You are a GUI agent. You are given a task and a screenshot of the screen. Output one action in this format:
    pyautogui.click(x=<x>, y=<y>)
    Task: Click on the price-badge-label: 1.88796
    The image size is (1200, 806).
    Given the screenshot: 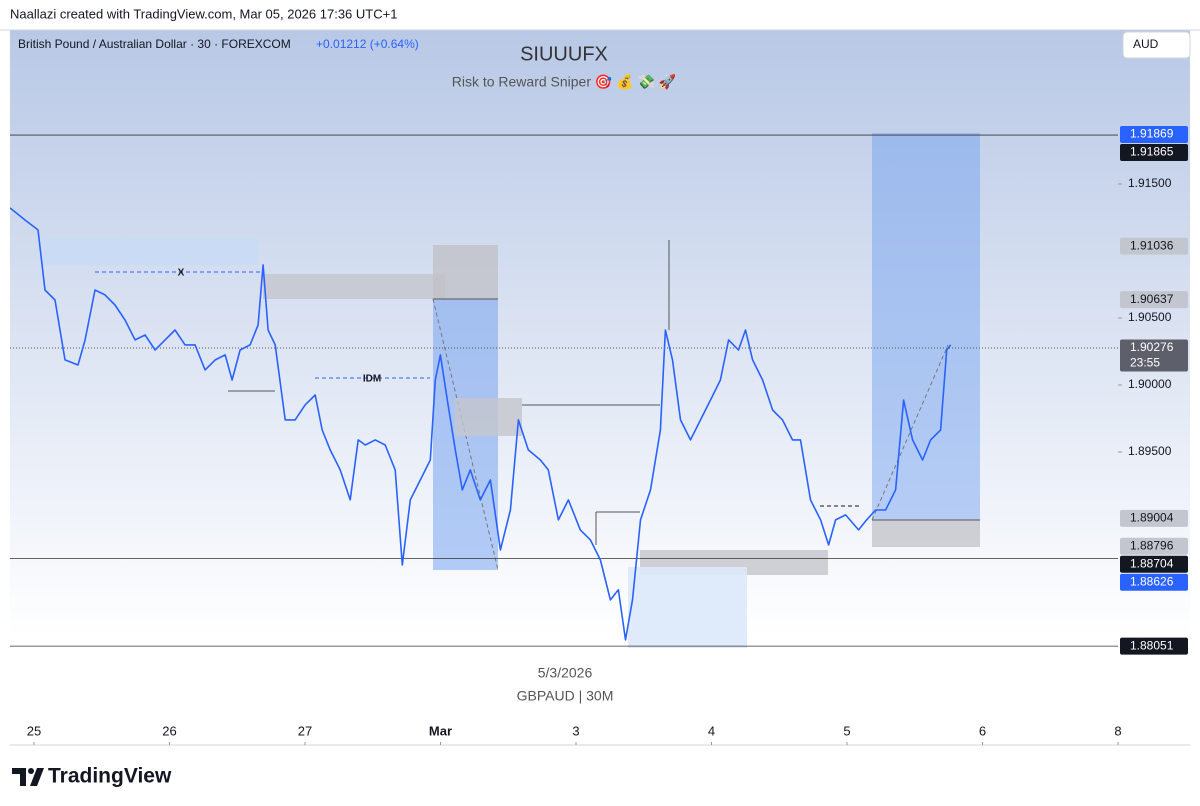 What is the action you would take?
    pyautogui.click(x=1152, y=545)
    